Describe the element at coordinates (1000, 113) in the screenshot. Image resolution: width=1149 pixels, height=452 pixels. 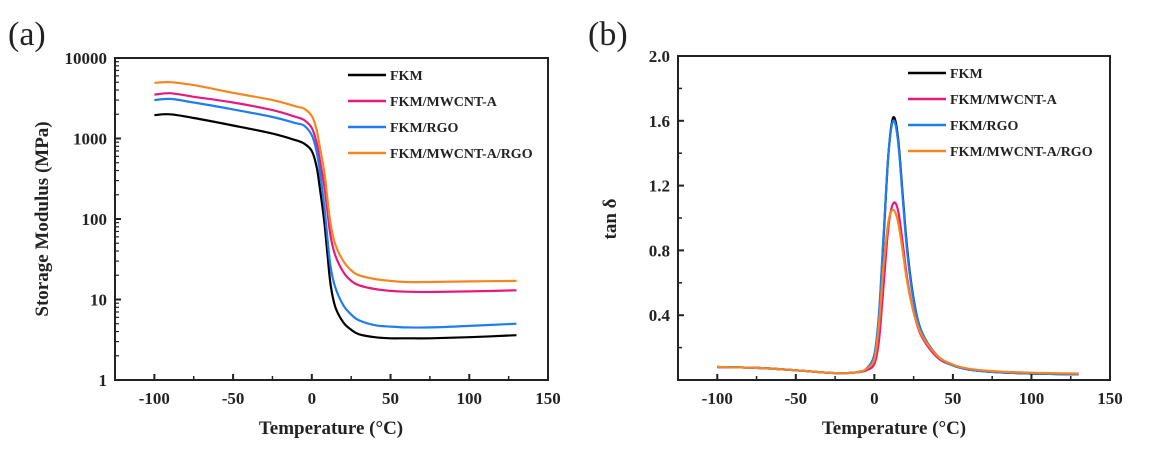
I see `legend-b: FKM FKM/MWCNT-A FKM/RGO FKM/MWCNT-A/RGO` at that location.